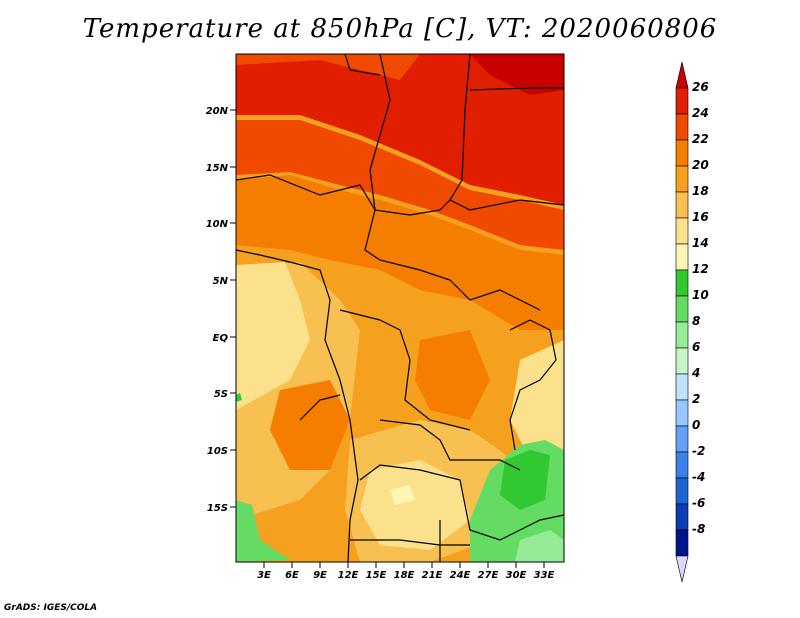 The image size is (800, 618). I want to click on lon-label: 15E, so click(376, 575).